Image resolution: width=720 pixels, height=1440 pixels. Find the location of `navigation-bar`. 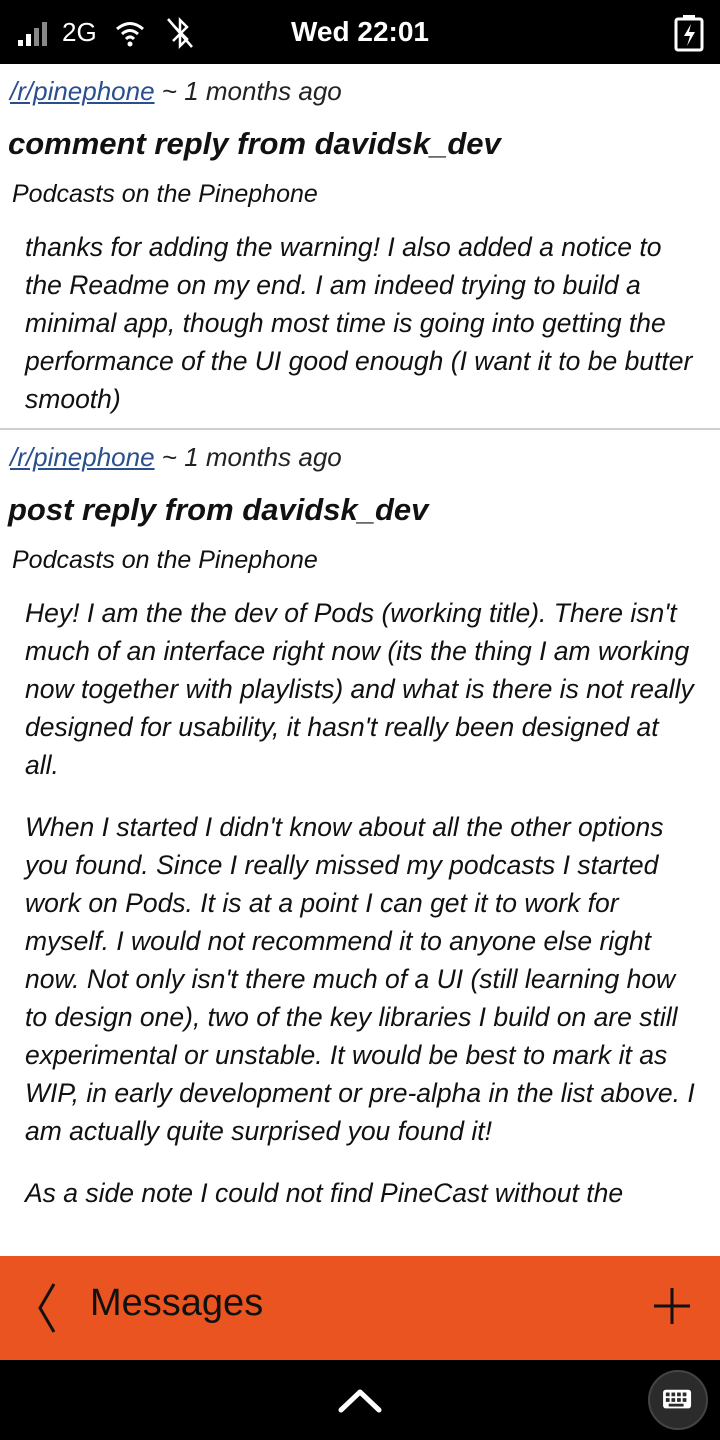

navigation-bar is located at coordinates (360, 1400).